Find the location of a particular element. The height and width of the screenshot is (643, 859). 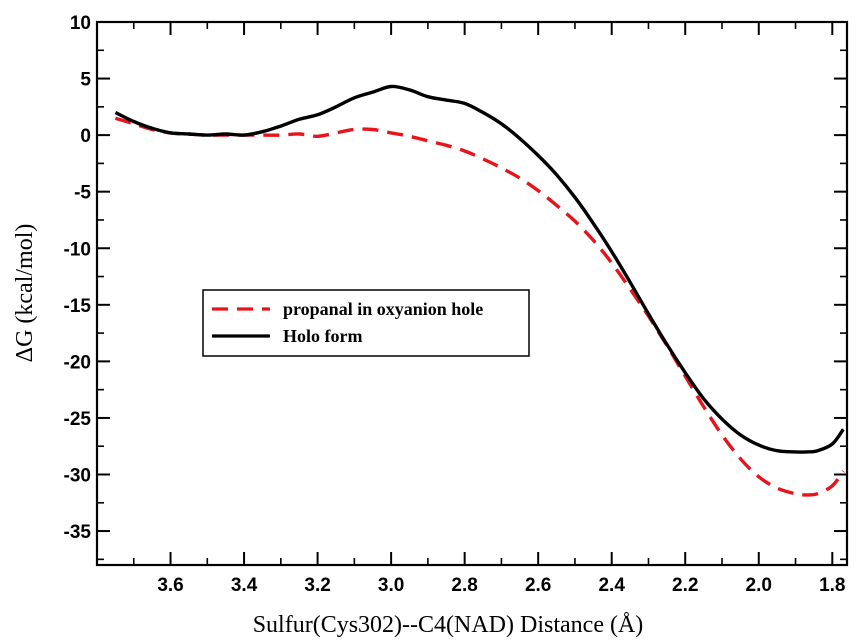

x-tick-label: 2.2 is located at coordinates (685, 585).